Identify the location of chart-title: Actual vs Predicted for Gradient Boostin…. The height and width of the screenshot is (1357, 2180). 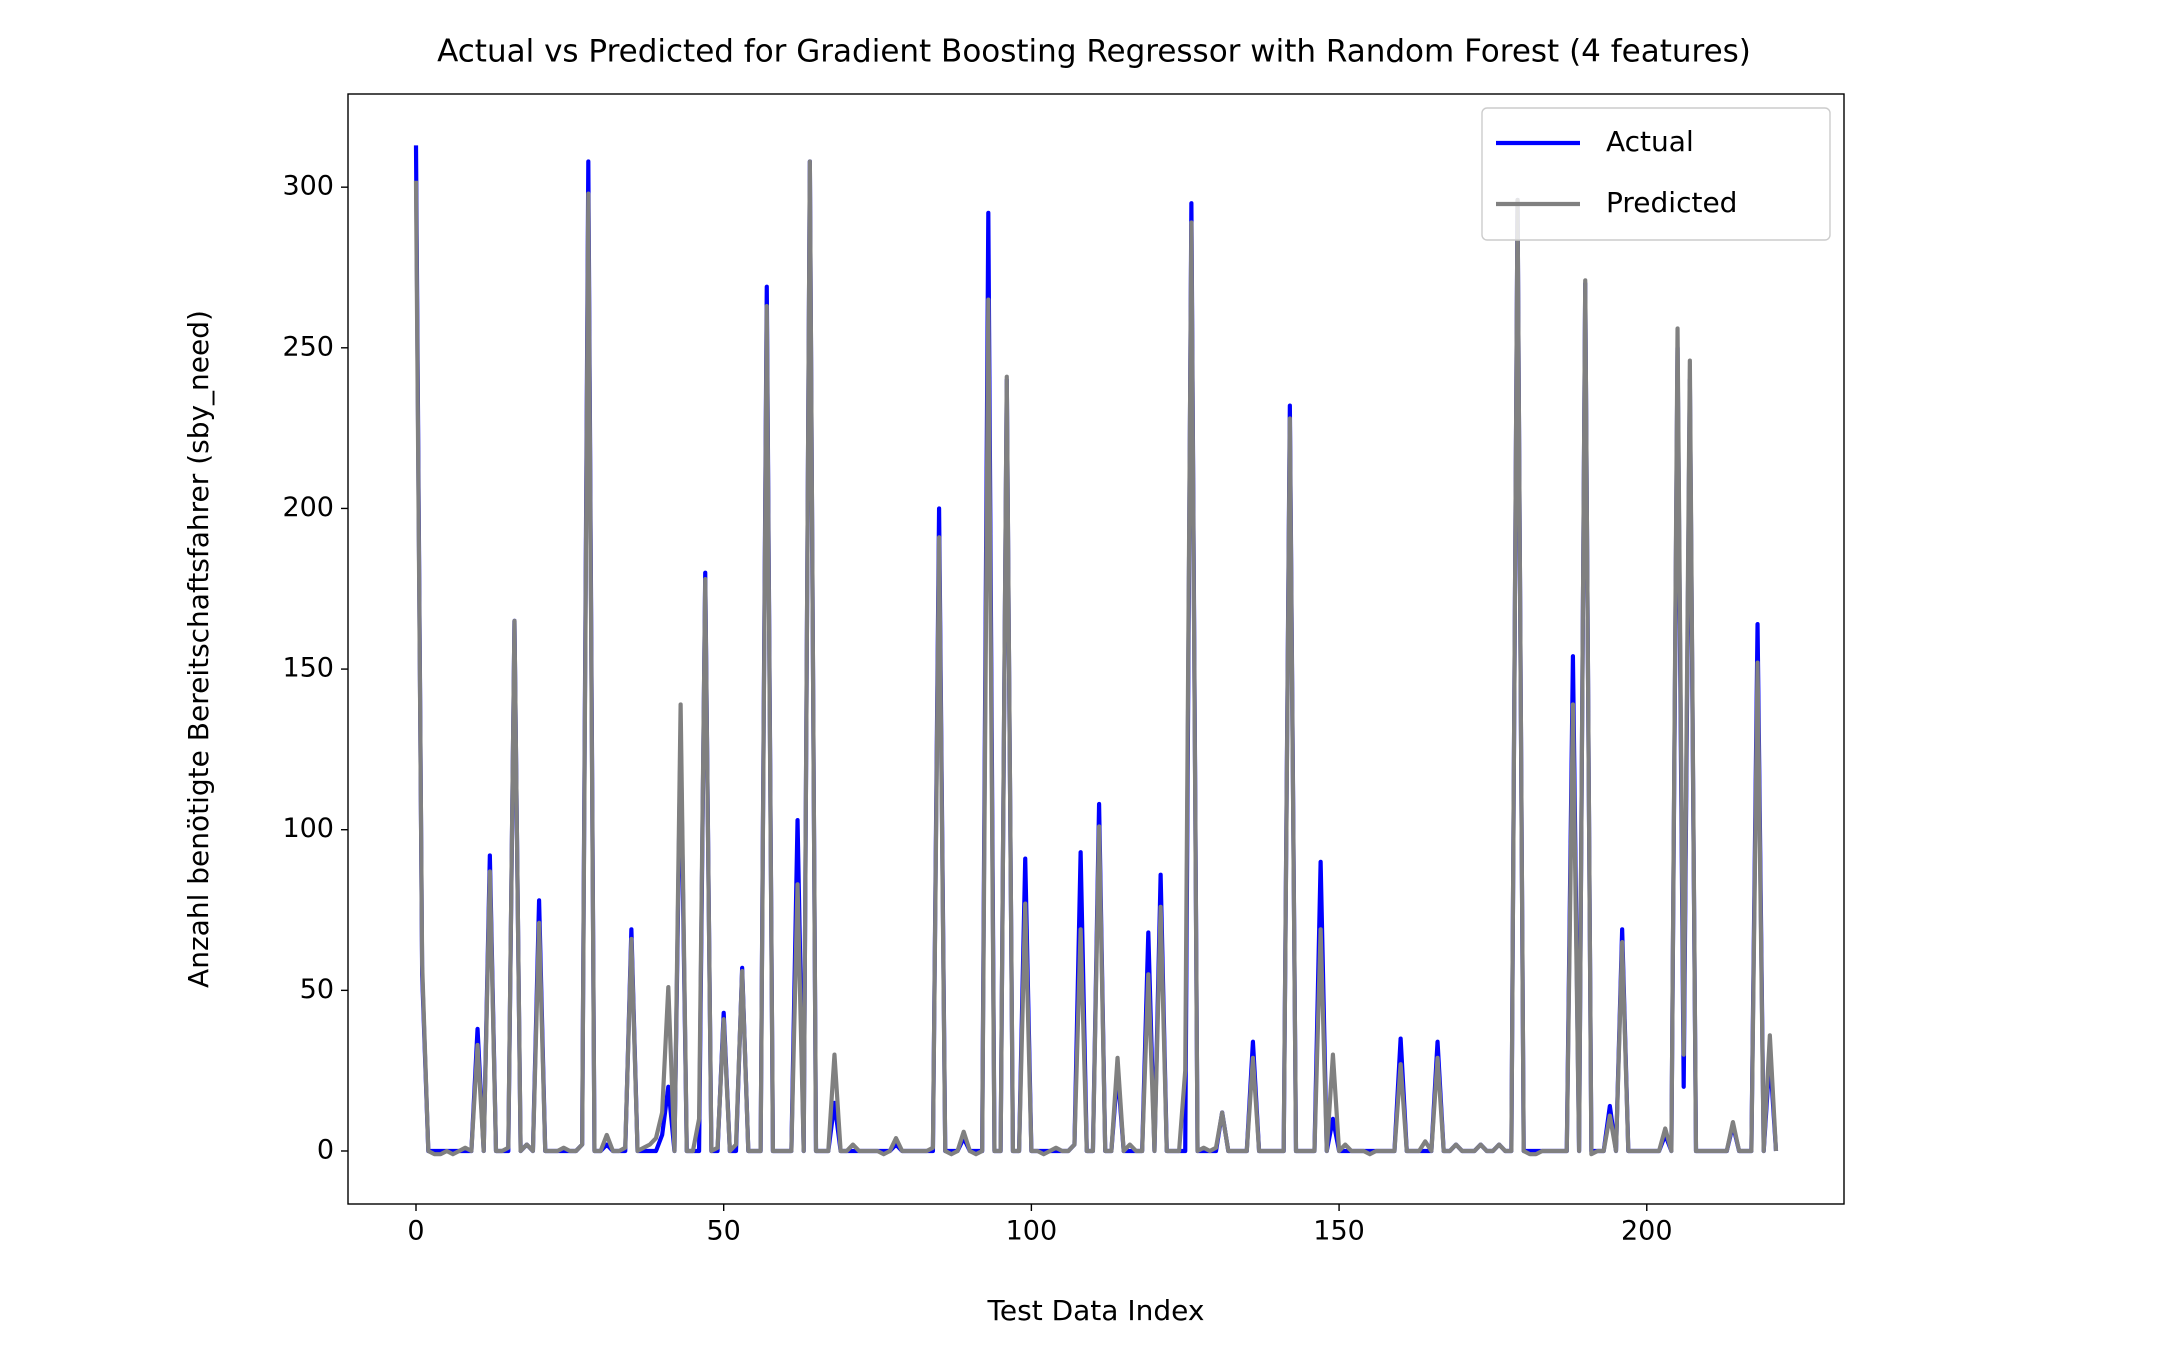
(1094, 52).